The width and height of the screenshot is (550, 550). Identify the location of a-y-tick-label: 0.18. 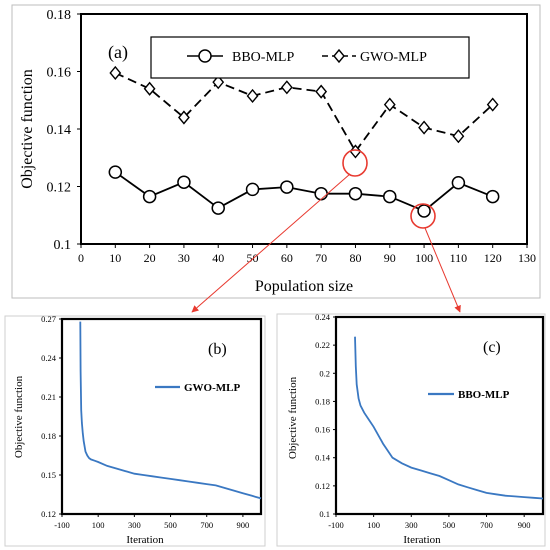
(59, 15).